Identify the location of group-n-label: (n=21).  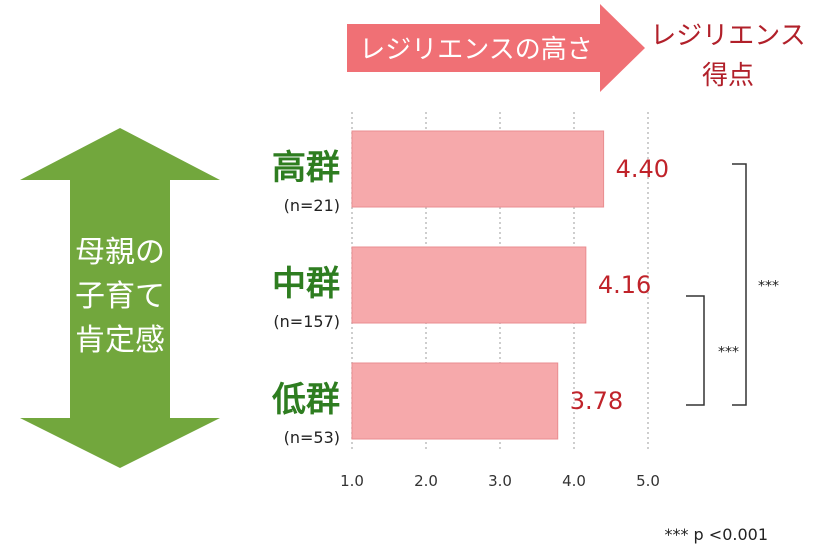
(312, 205).